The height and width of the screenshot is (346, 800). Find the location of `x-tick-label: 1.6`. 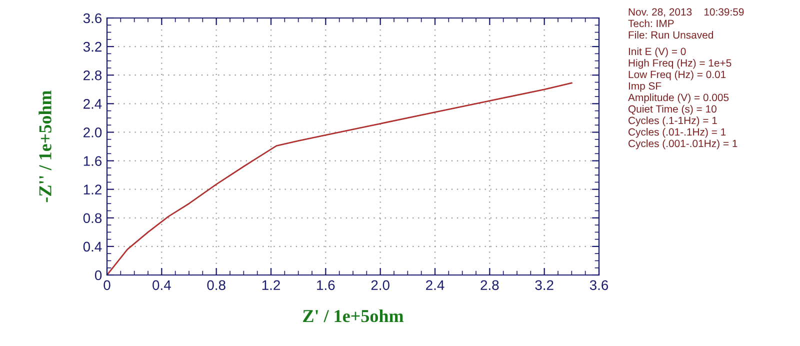

x-tick-label: 1.6 is located at coordinates (326, 285).